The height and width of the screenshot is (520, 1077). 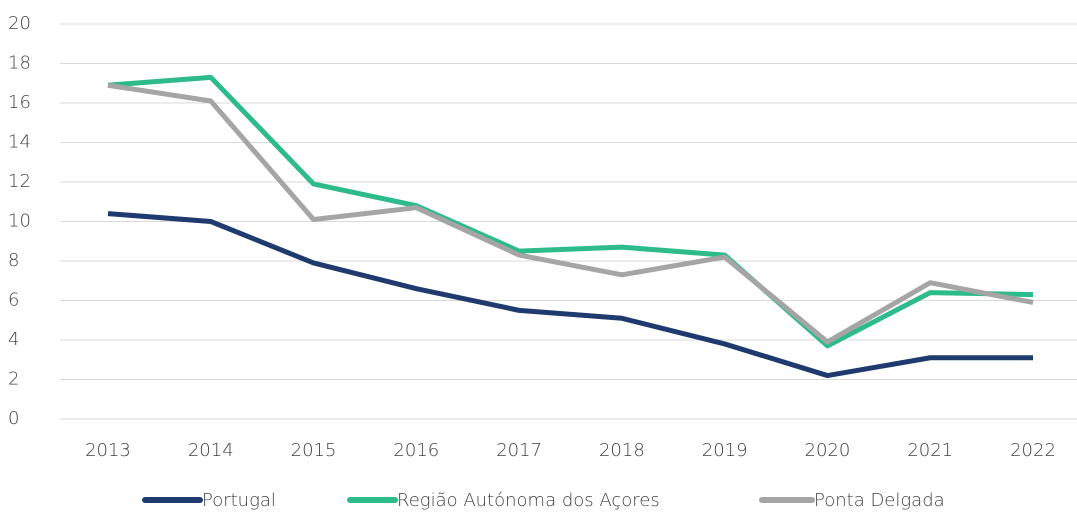 I want to click on y-tick-label: 8, so click(x=13, y=260).